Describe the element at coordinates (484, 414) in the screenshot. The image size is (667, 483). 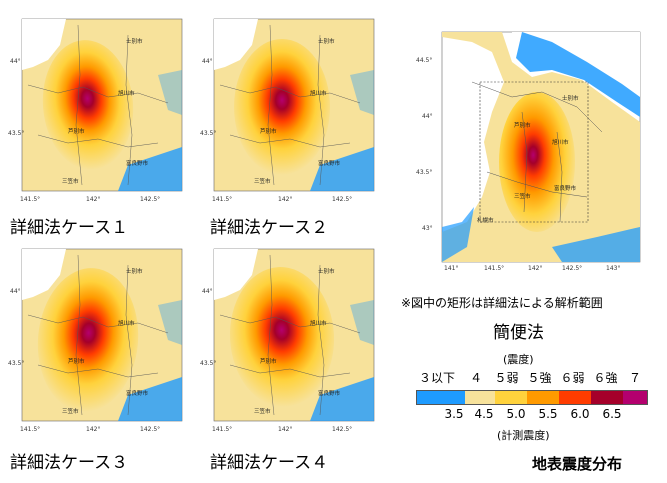
I see `legend-value: 4.5` at that location.